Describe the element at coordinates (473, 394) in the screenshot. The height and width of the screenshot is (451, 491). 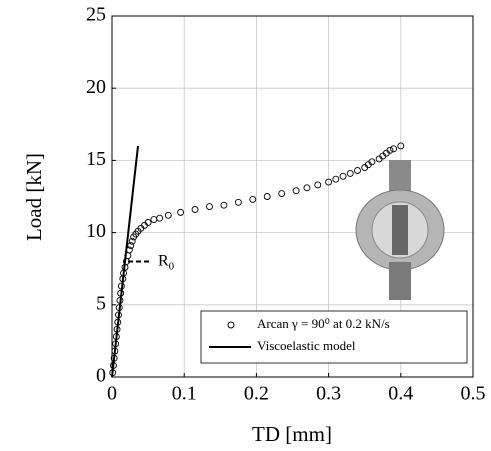
I see `x-tick-label: 0.5` at that location.